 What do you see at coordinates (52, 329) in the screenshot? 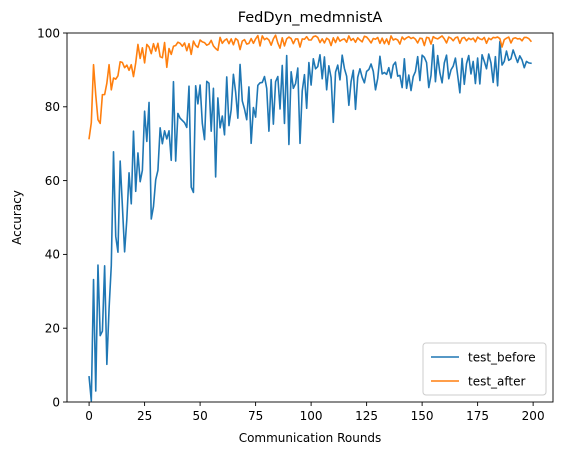
I see `y-tick-label: 20` at bounding box center [52, 329].